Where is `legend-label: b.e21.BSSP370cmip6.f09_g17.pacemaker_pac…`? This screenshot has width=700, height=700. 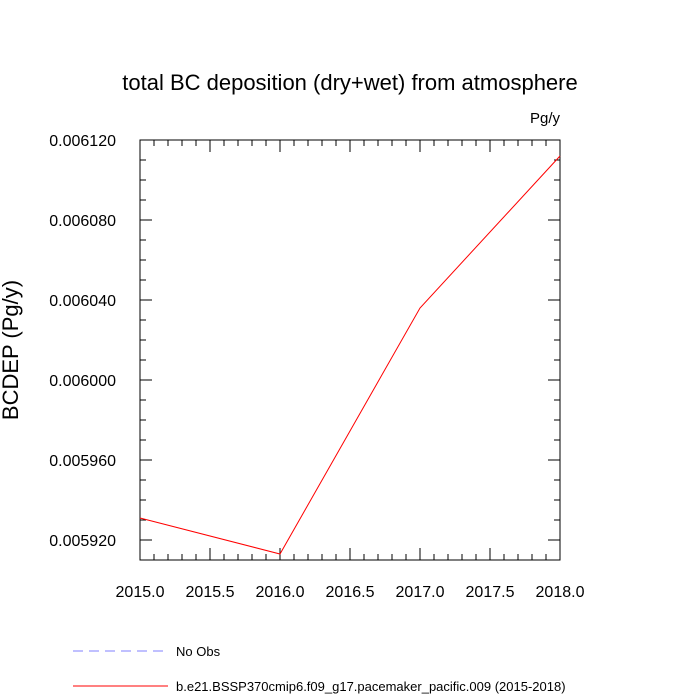
legend-label: b.e21.BSSP370cmip6.f09_g17.pacemaker_pac… is located at coordinates (371, 686).